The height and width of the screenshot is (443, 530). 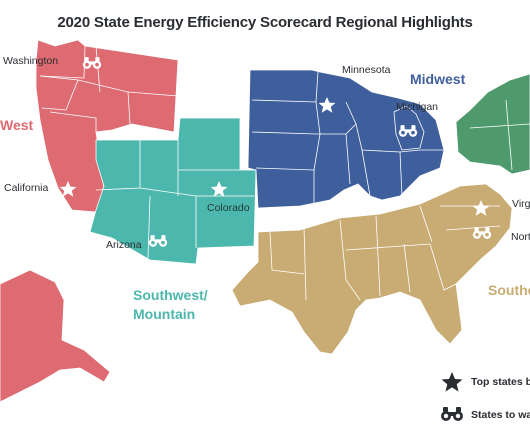 What do you see at coordinates (170, 304) in the screenshot?
I see `region-label-southwest: Southwest/ Mountain` at bounding box center [170, 304].